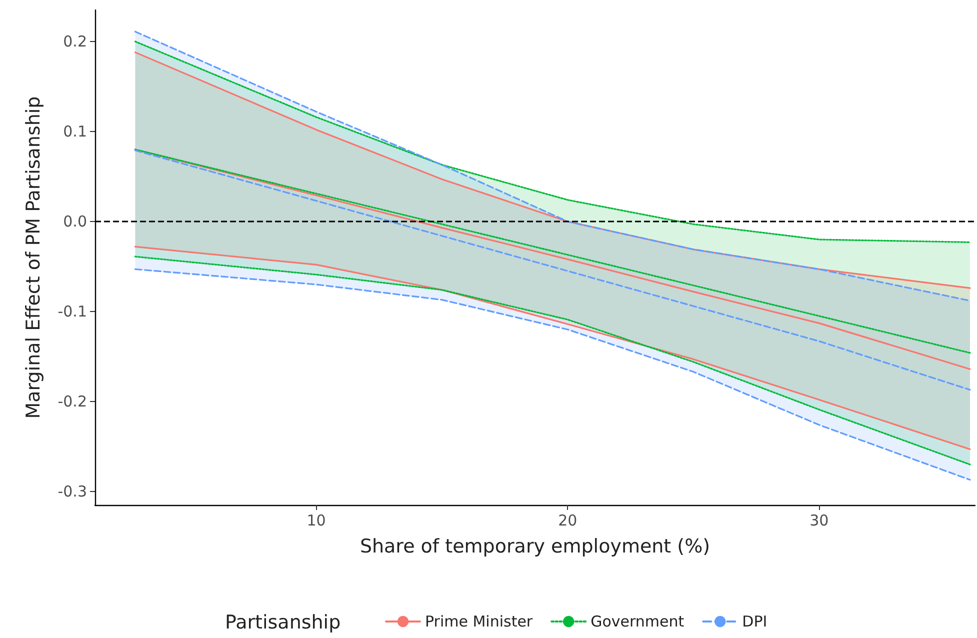 This screenshot has width=977, height=638. Describe the element at coordinates (637, 621) in the screenshot. I see `legend-label: Government` at that location.